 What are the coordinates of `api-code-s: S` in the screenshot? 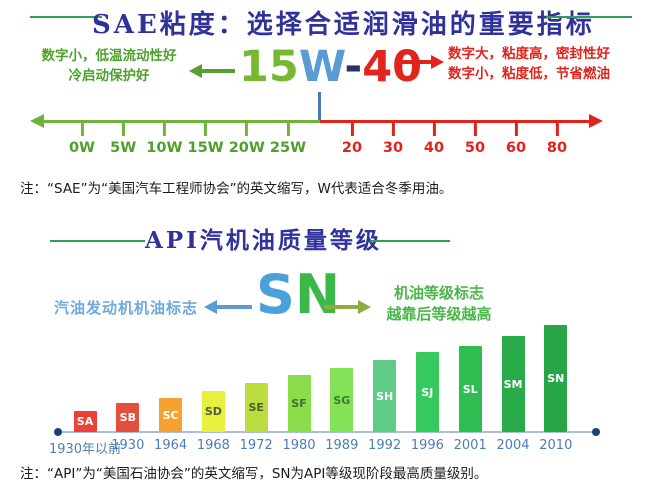 It's located at (275, 294).